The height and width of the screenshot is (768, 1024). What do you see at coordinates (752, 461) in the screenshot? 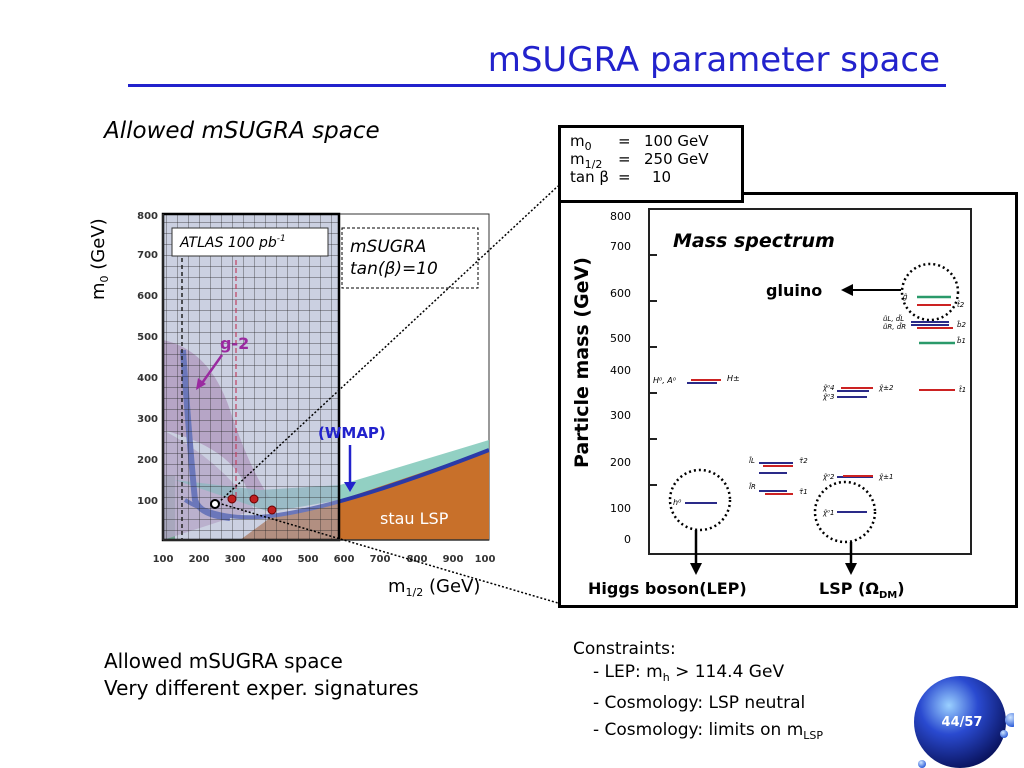
I see `svg-text: l̃L` at bounding box center [752, 461].